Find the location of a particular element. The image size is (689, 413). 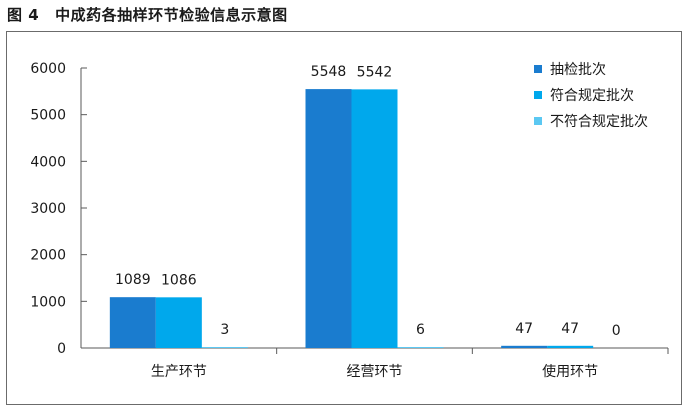

figure-number: 图 4 is located at coordinates (23, 15).